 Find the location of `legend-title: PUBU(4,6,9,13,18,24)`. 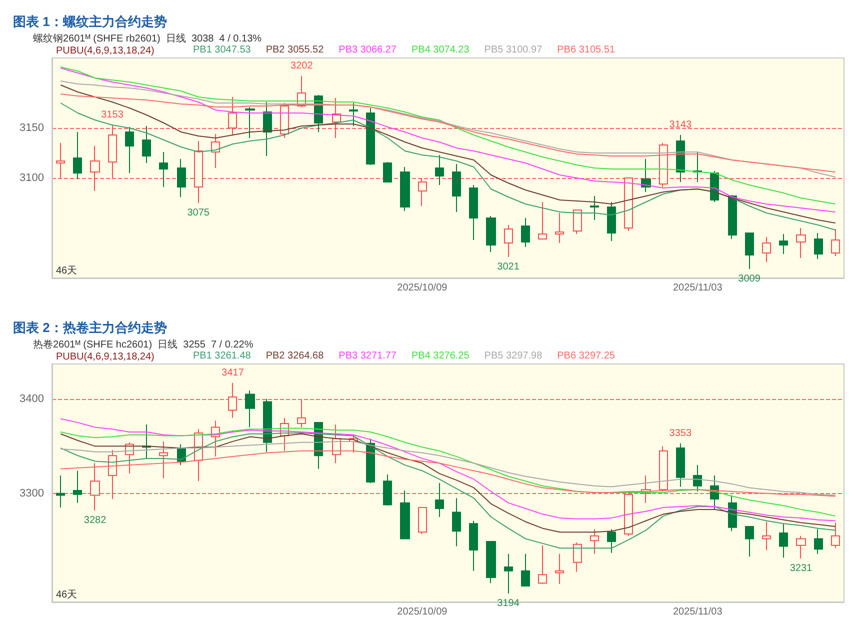

legend-title: PUBU(4,6,9,13,18,24) is located at coordinates (105, 51).